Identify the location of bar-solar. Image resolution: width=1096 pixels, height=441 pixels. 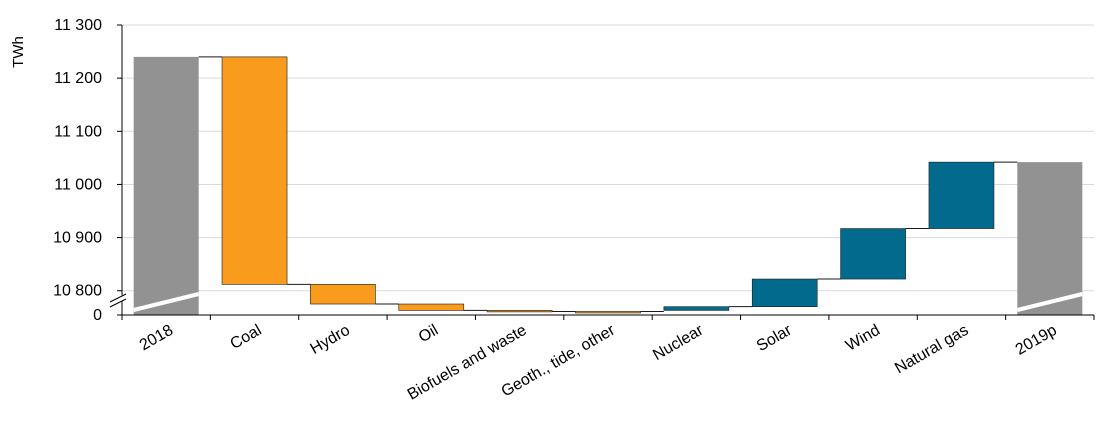
(784, 292).